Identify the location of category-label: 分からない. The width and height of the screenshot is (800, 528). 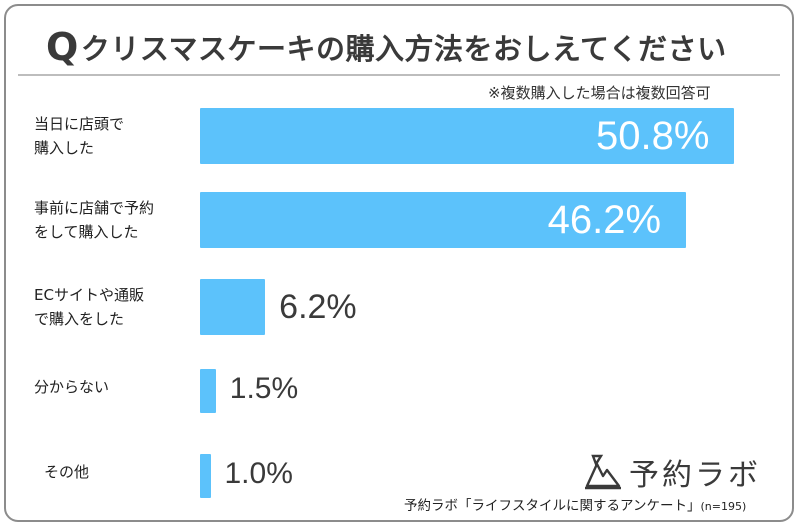
(72, 387).